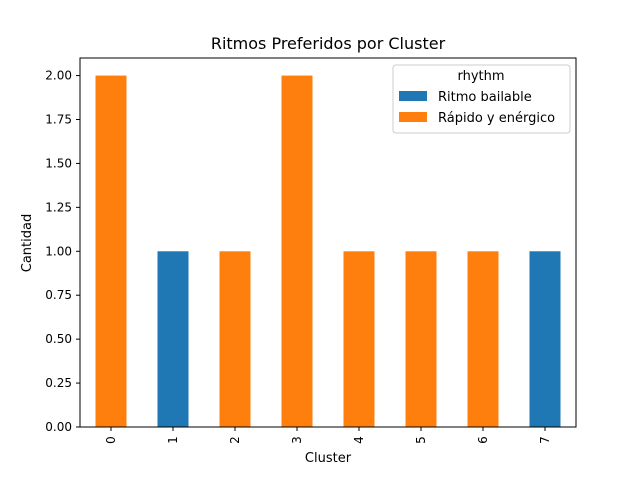 This screenshot has width=640, height=484. Describe the element at coordinates (58, 207) in the screenshot. I see `y-tick-label: 1.25` at that location.